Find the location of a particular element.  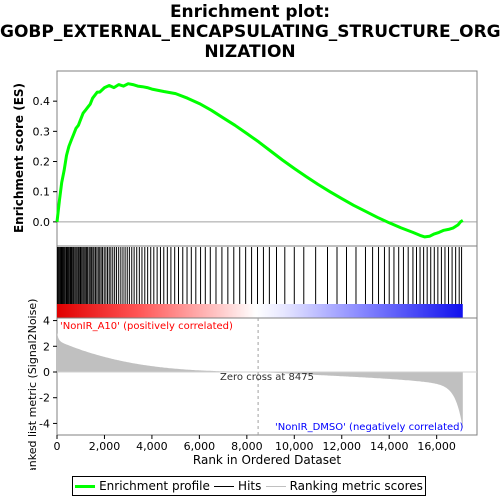

legend-item-hits: Hits is located at coordinates (237, 486).